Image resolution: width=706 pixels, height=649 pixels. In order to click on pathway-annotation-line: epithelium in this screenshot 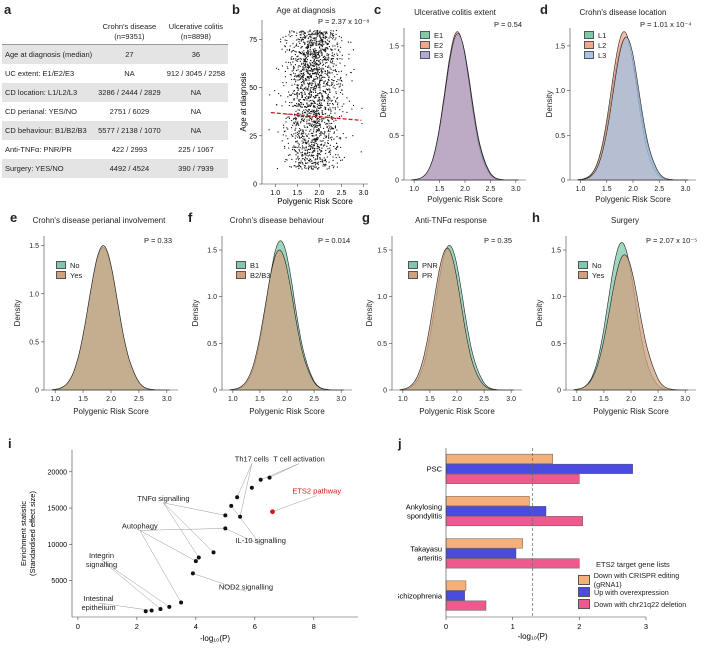, I will do `click(98, 607)`.